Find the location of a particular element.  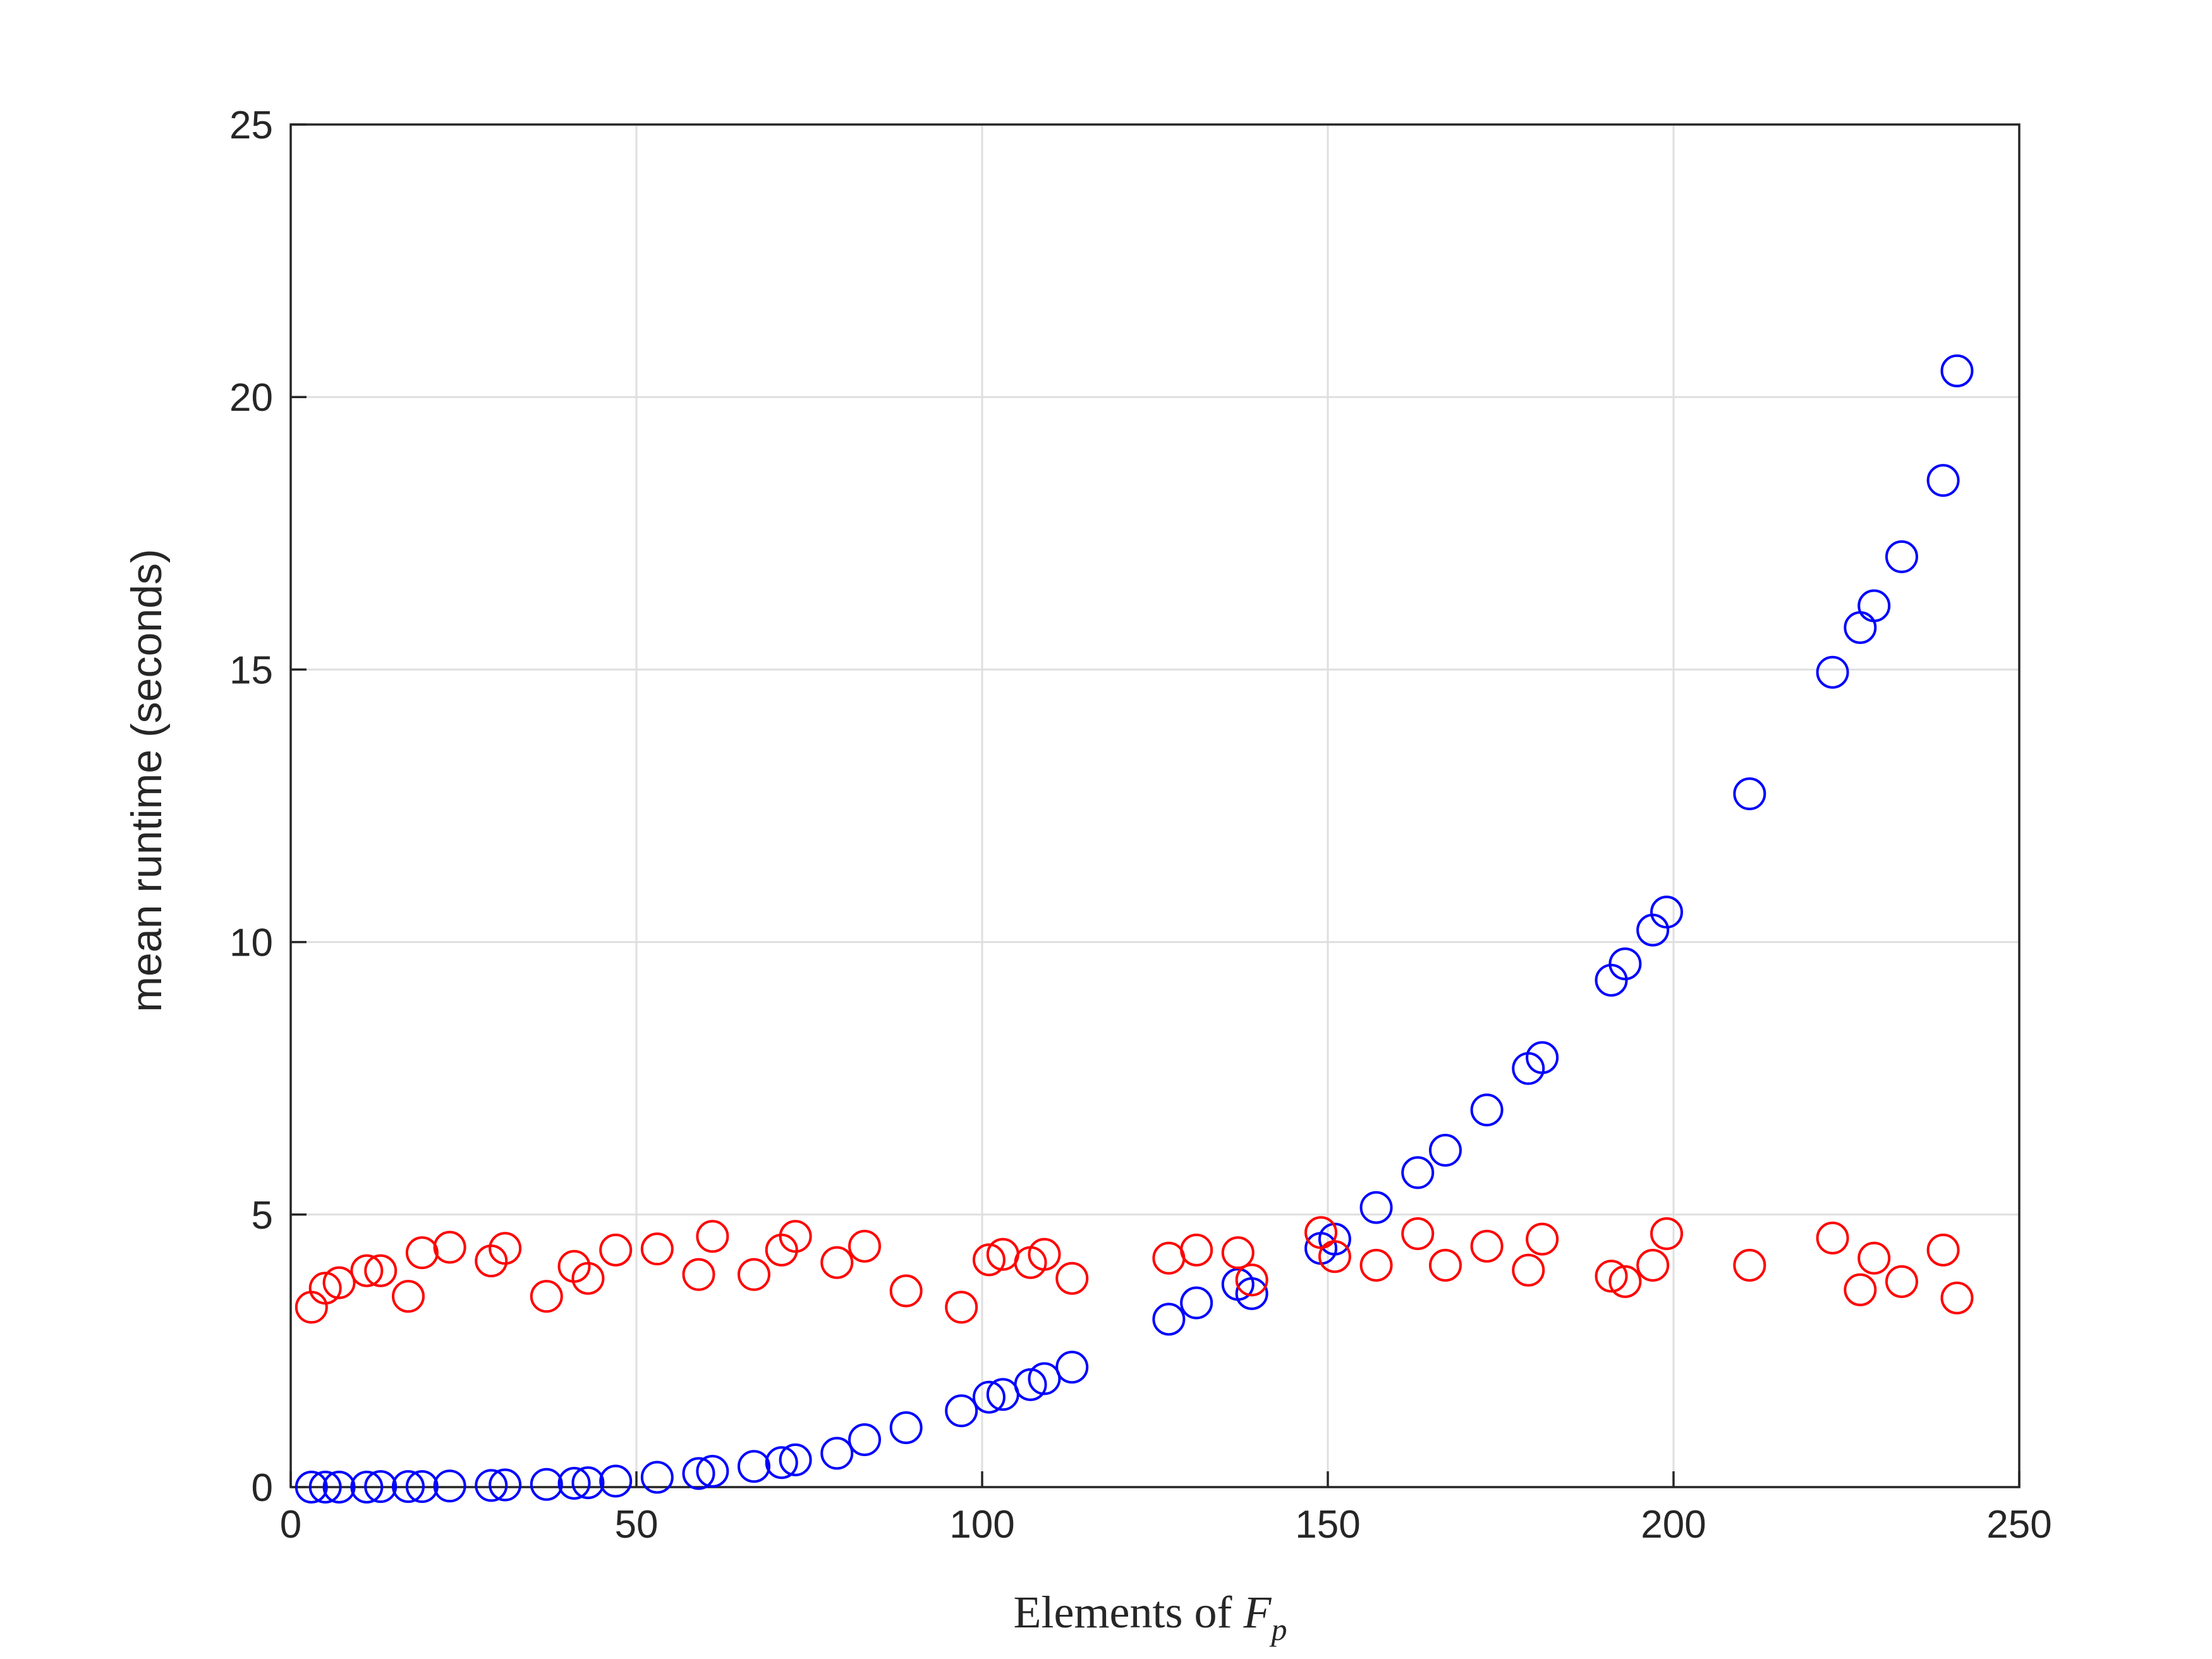

x-tick-label-2: 100 is located at coordinates (981, 1525).